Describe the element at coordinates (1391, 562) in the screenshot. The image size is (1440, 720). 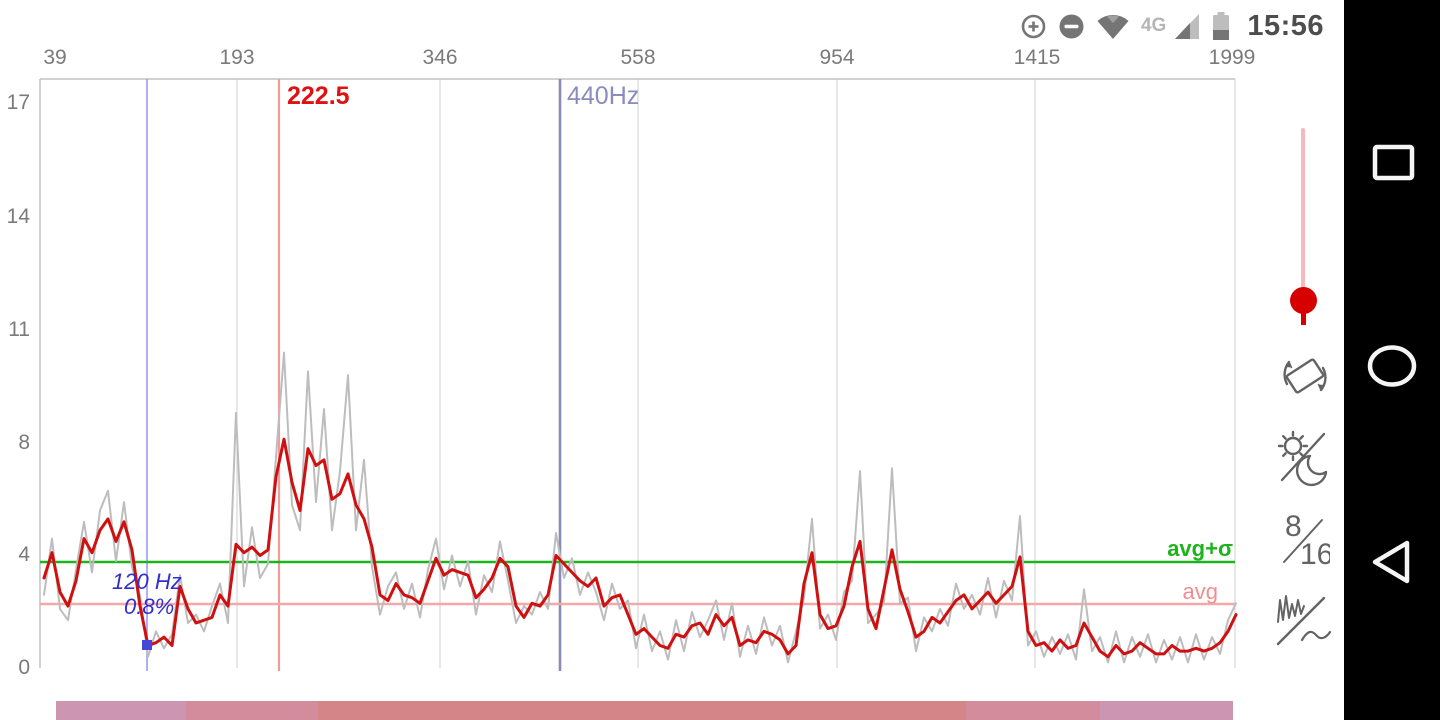
I see `back-button` at that location.